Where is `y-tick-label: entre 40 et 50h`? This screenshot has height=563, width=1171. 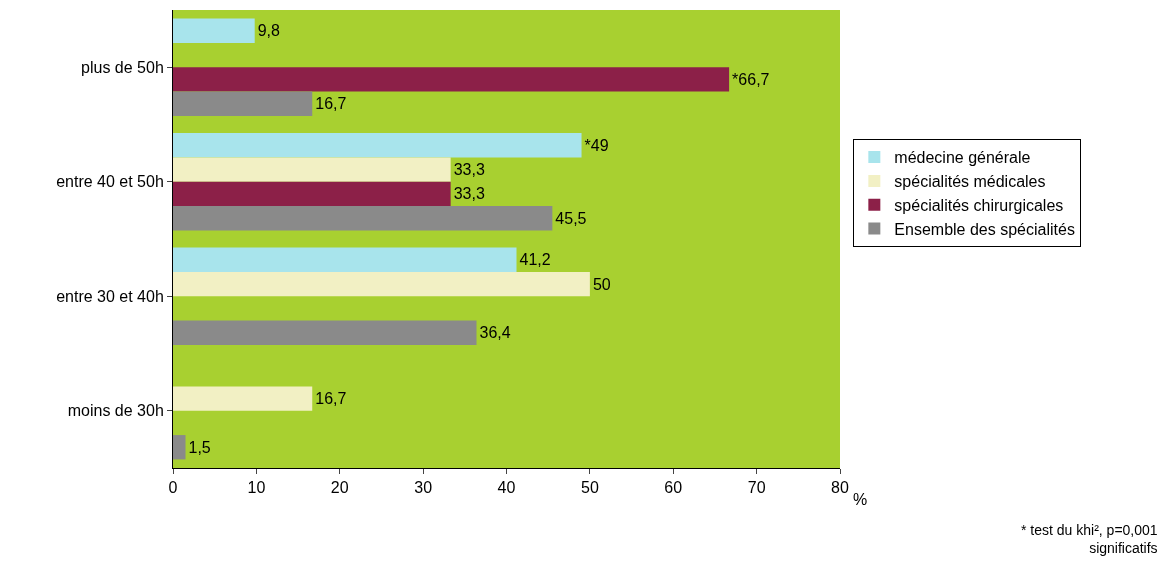
y-tick-label: entre 40 et 50h is located at coordinates (110, 182).